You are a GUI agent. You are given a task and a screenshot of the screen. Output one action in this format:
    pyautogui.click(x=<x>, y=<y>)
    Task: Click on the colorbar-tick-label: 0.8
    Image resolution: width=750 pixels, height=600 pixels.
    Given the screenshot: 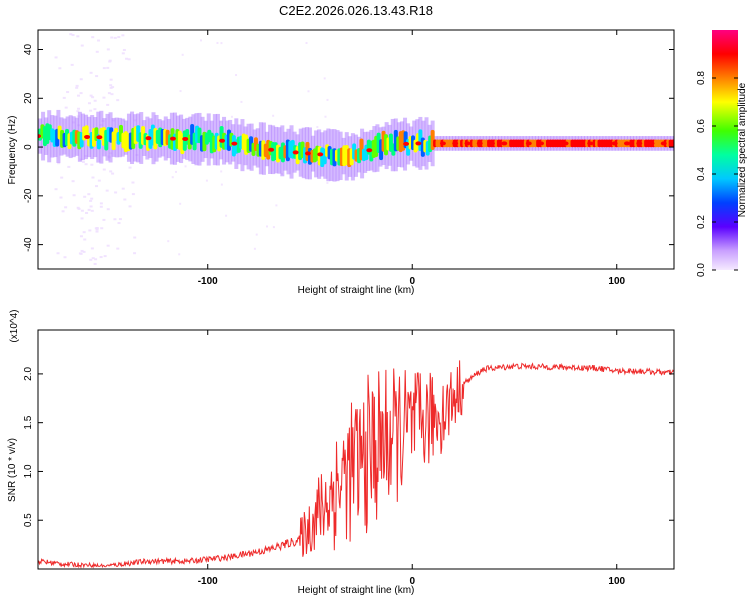 What is the action you would take?
    pyautogui.click(x=701, y=78)
    